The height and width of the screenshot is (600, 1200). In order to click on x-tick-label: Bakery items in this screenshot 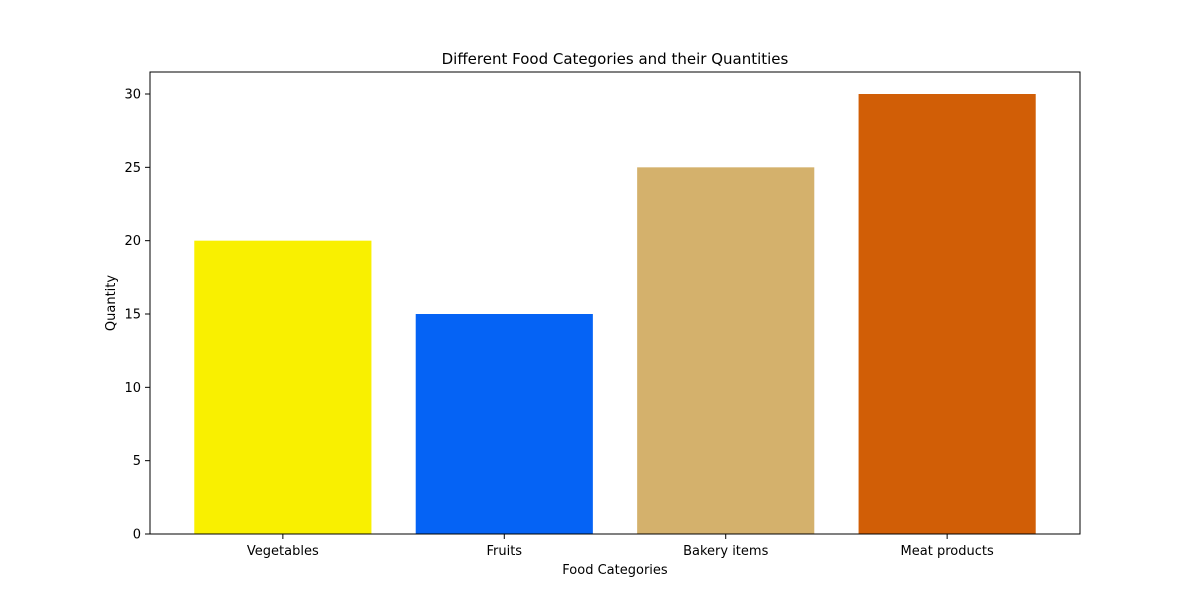, I will do `click(725, 551)`.